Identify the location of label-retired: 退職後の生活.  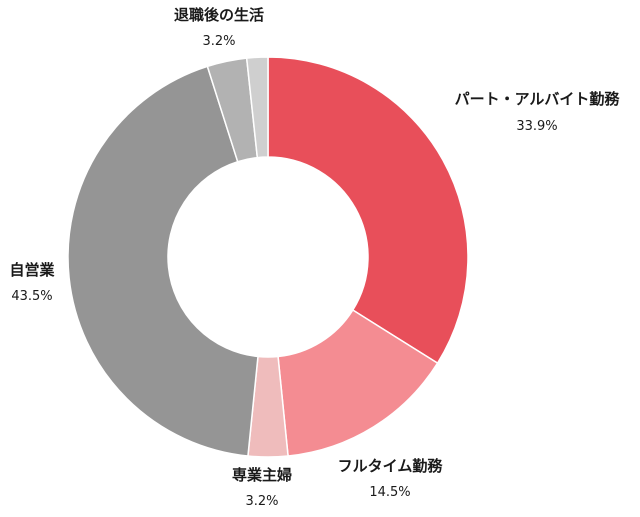
(219, 15).